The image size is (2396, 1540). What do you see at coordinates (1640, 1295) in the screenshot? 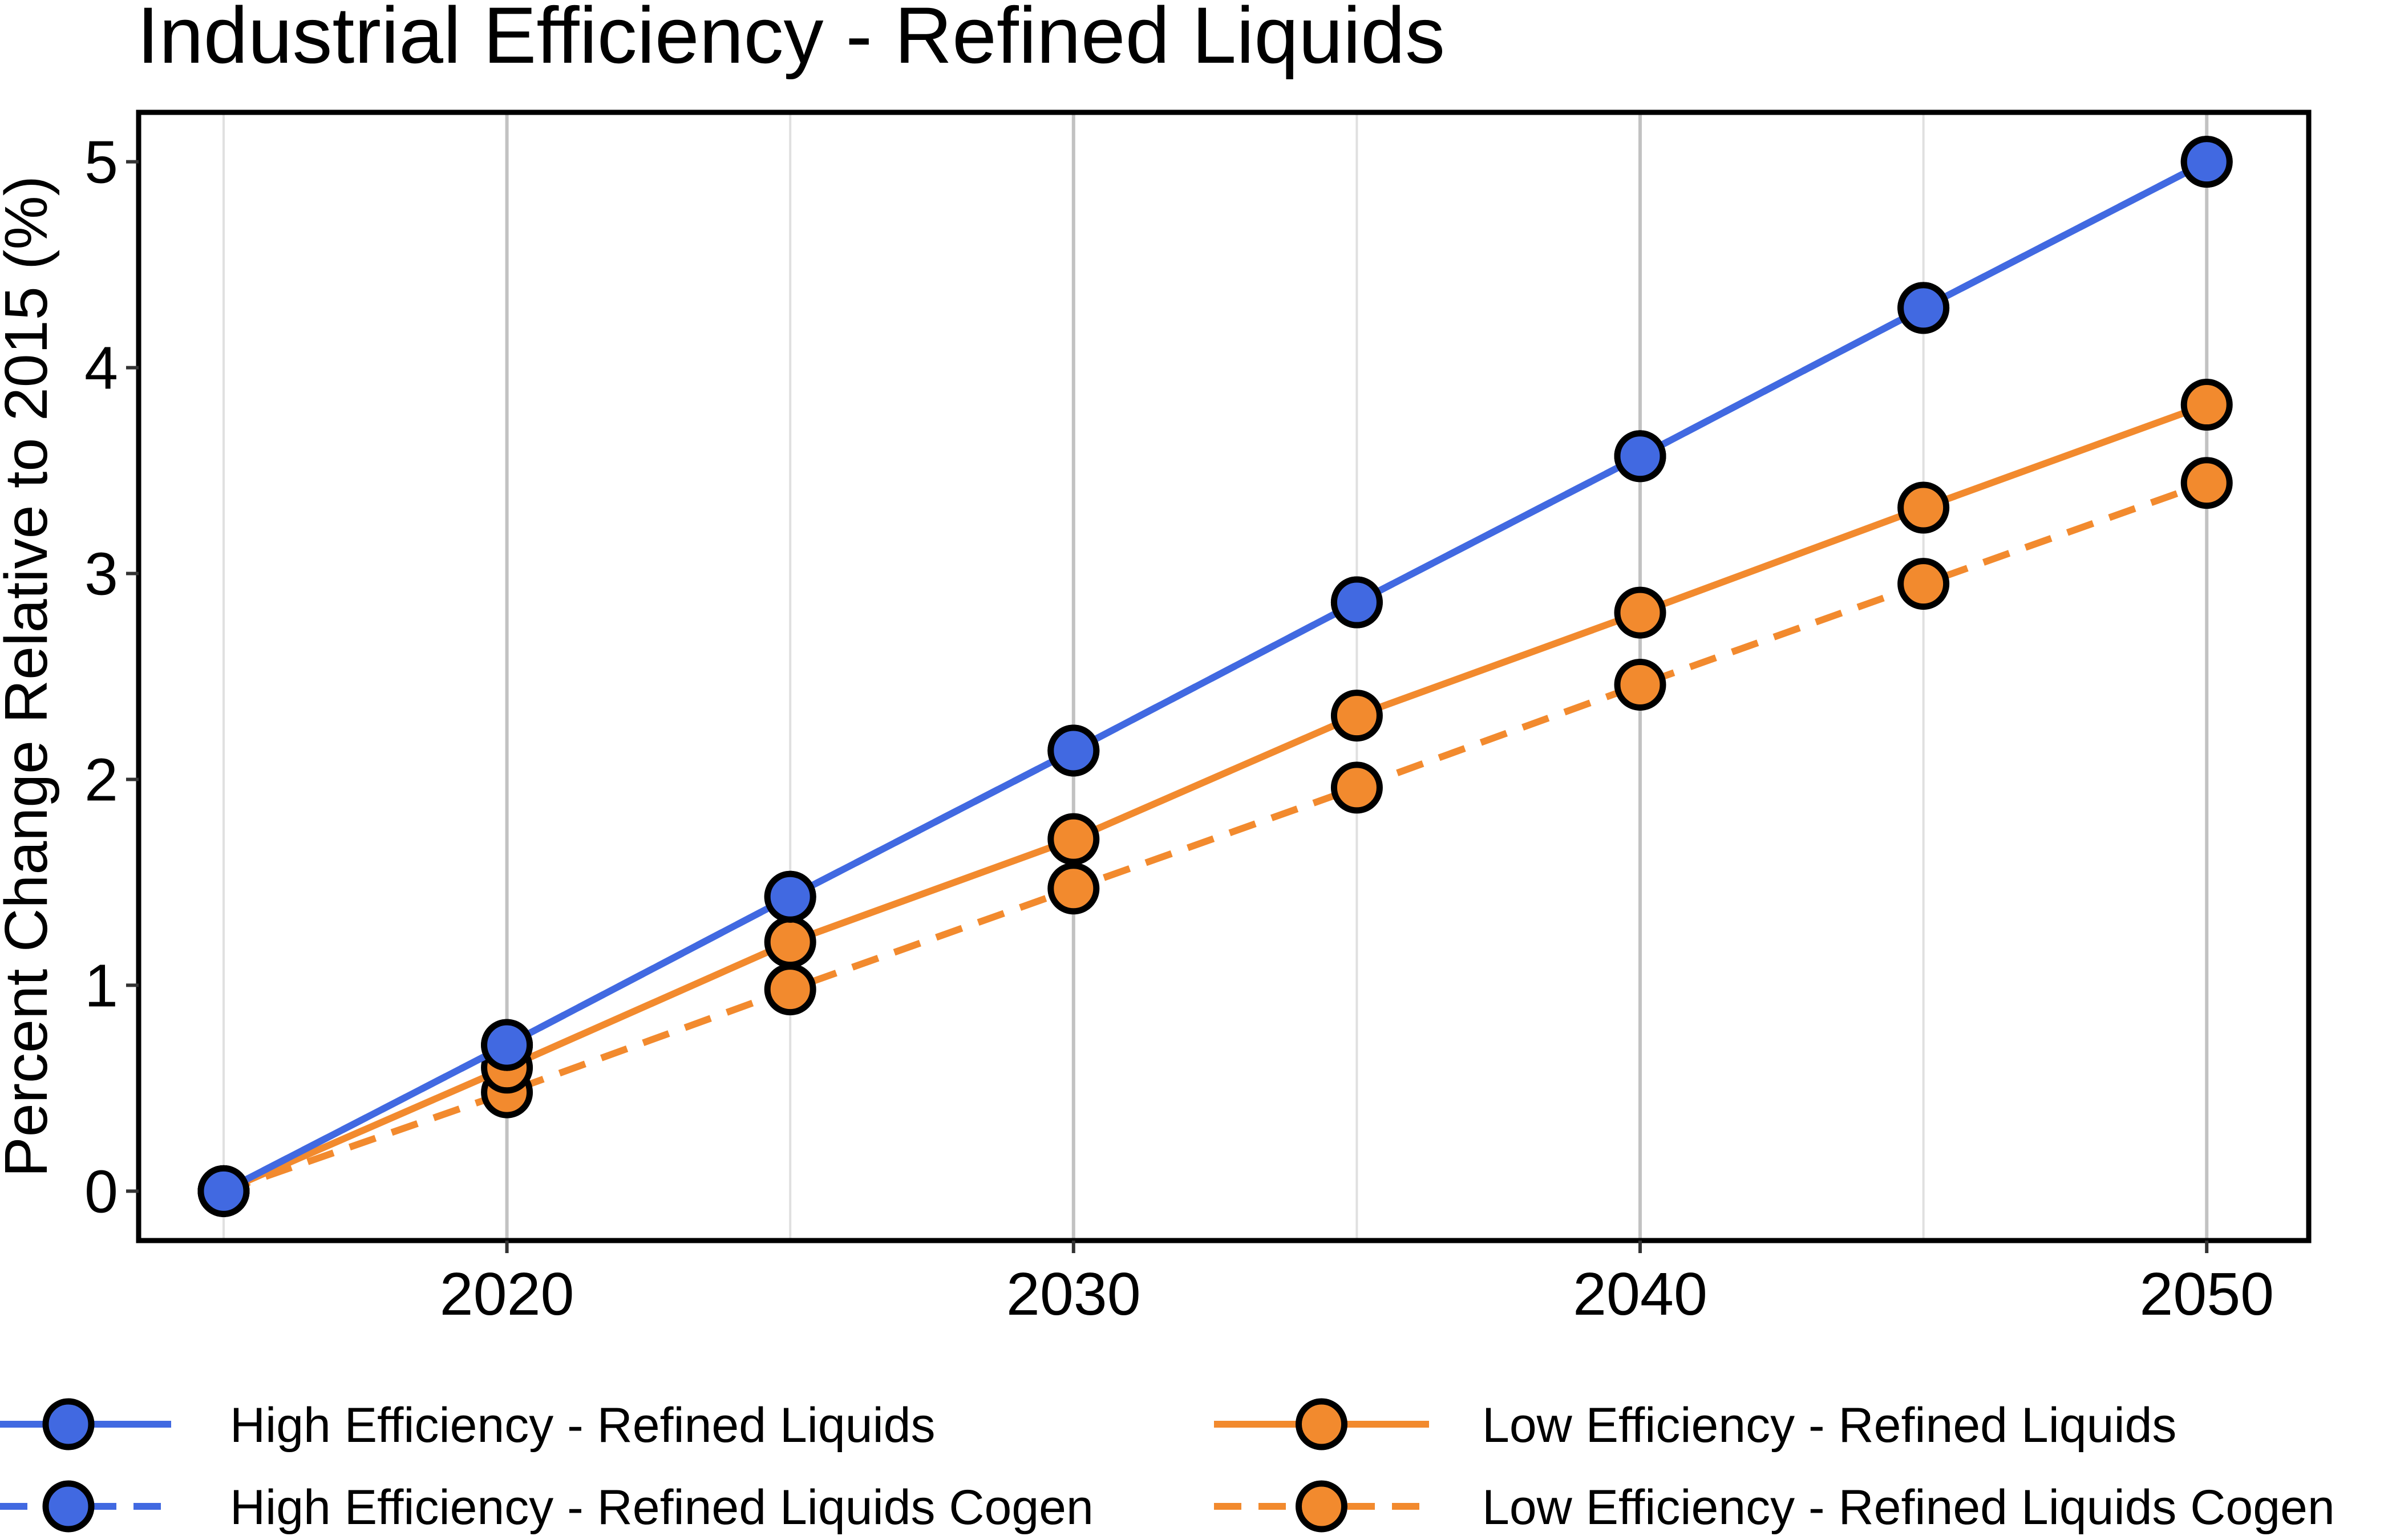
I see `x-tick-label: 2040` at bounding box center [1640, 1295].